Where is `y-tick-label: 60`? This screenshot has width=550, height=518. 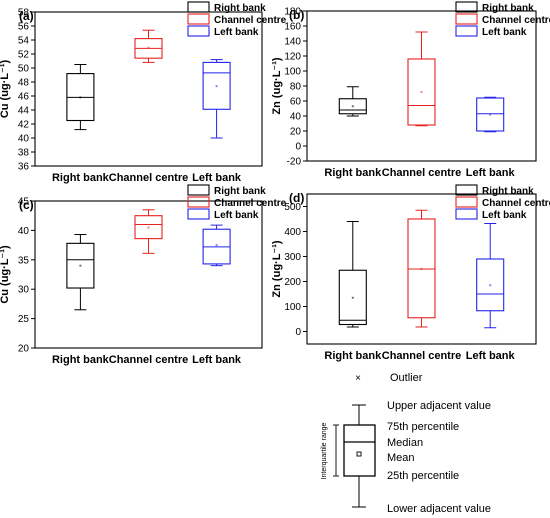 y-tick-label: 60 is located at coordinates (296, 102).